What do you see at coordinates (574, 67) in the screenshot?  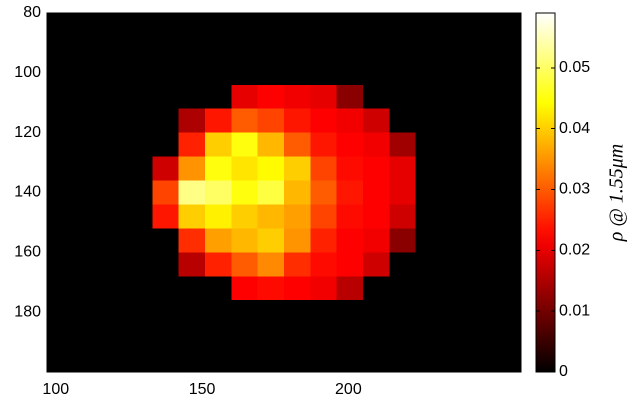 I see `colorbar-tick-label: 0.05` at bounding box center [574, 67].